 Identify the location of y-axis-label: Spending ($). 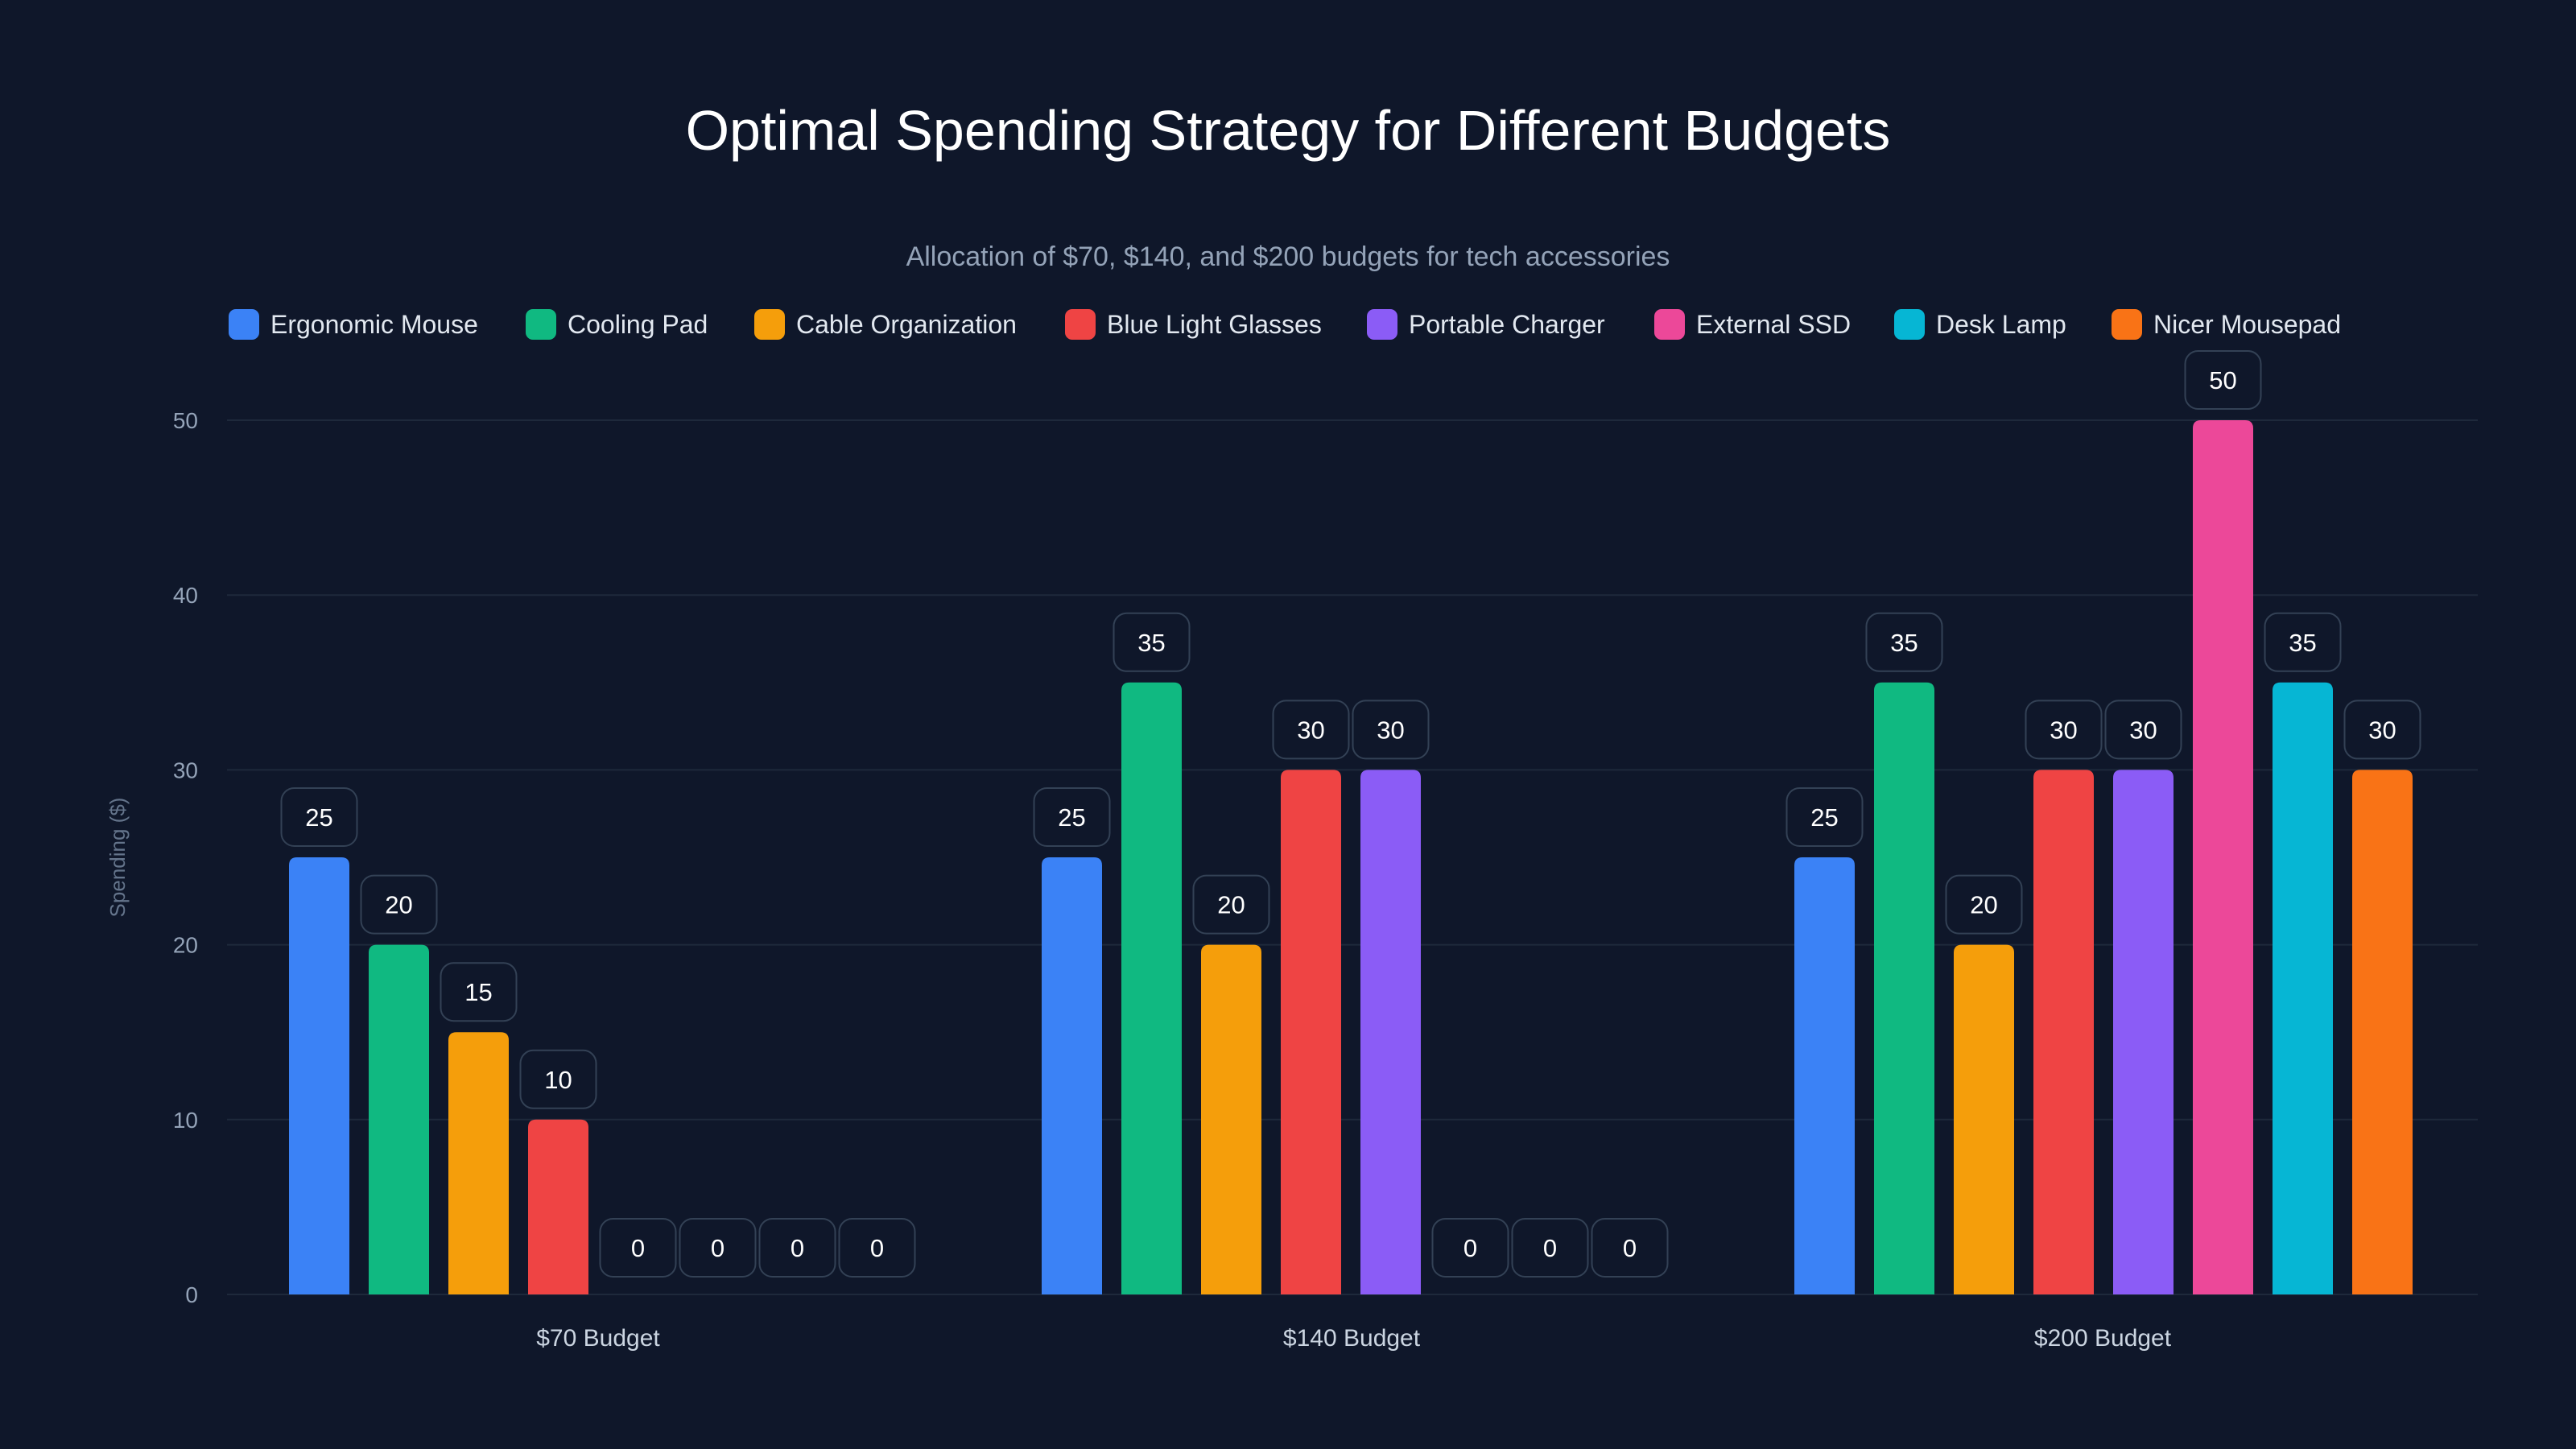
(117, 858).